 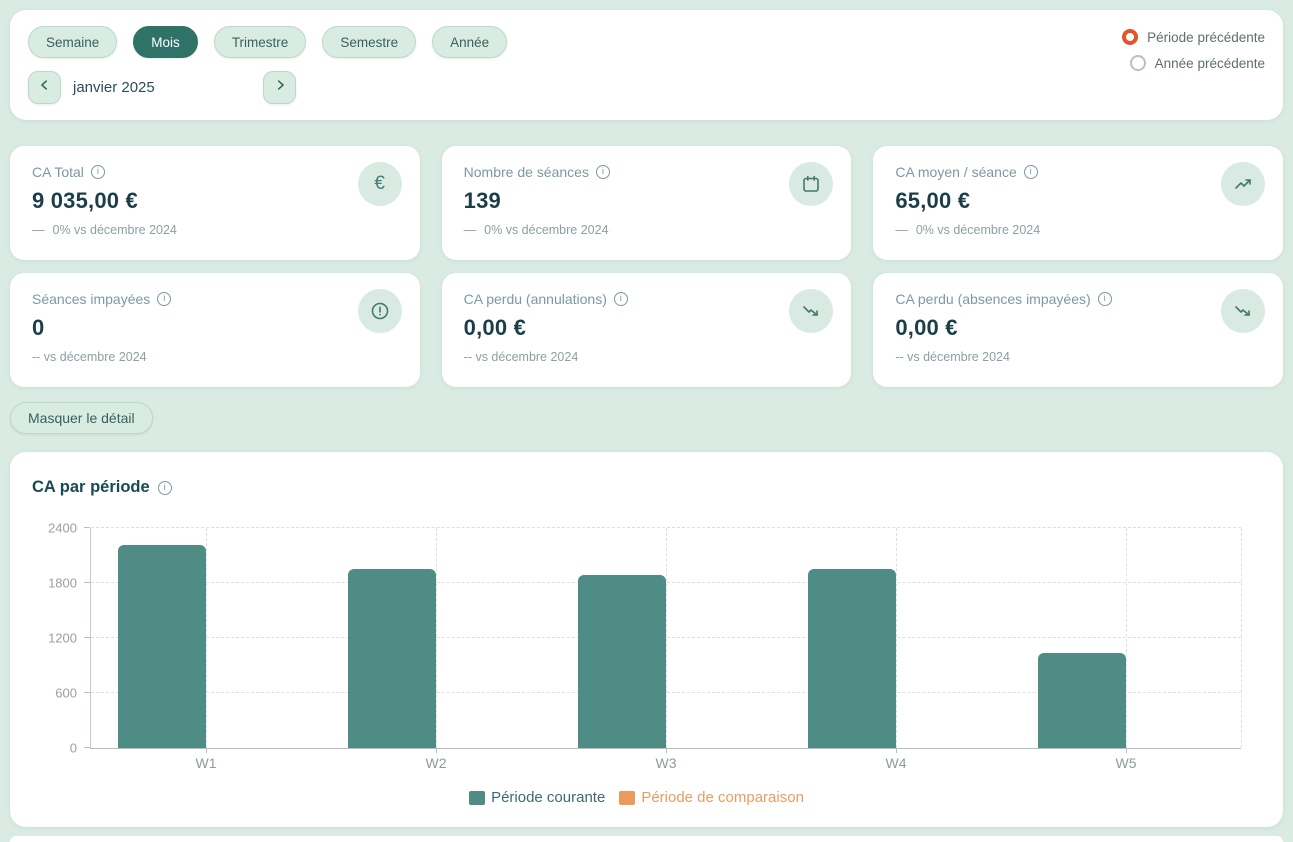 I want to click on kpi-value: 0, so click(x=38, y=327).